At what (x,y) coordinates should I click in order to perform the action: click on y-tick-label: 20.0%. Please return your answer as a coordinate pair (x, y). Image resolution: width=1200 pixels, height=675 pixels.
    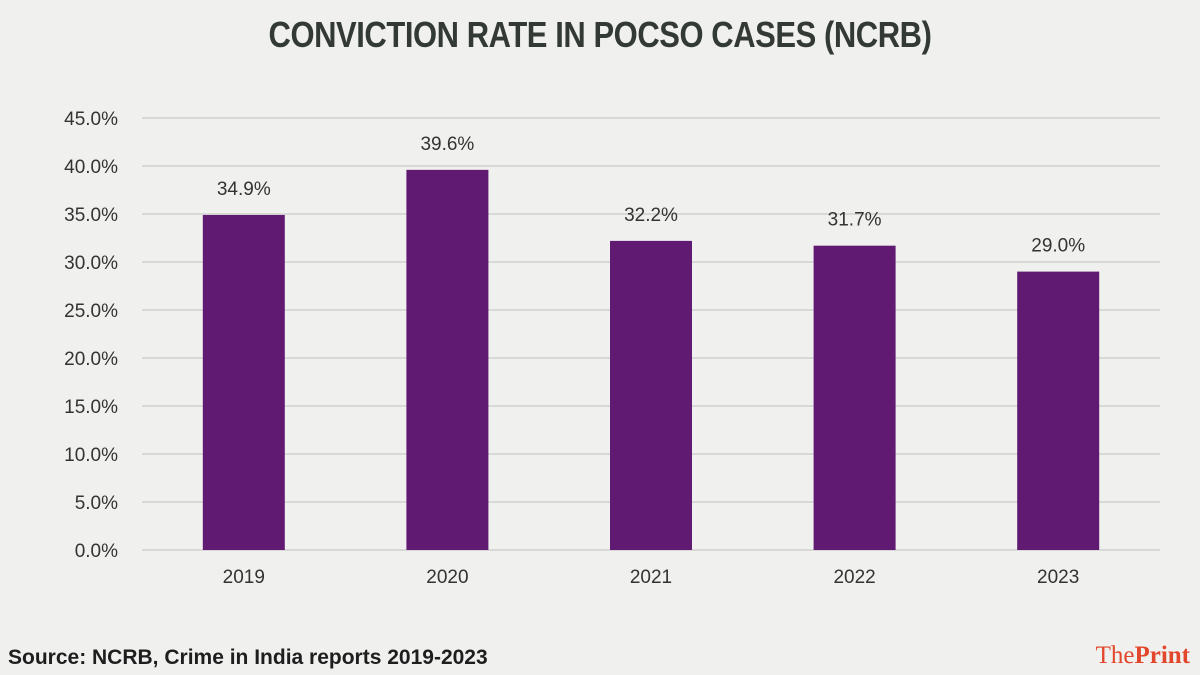
    Looking at the image, I should click on (91, 359).